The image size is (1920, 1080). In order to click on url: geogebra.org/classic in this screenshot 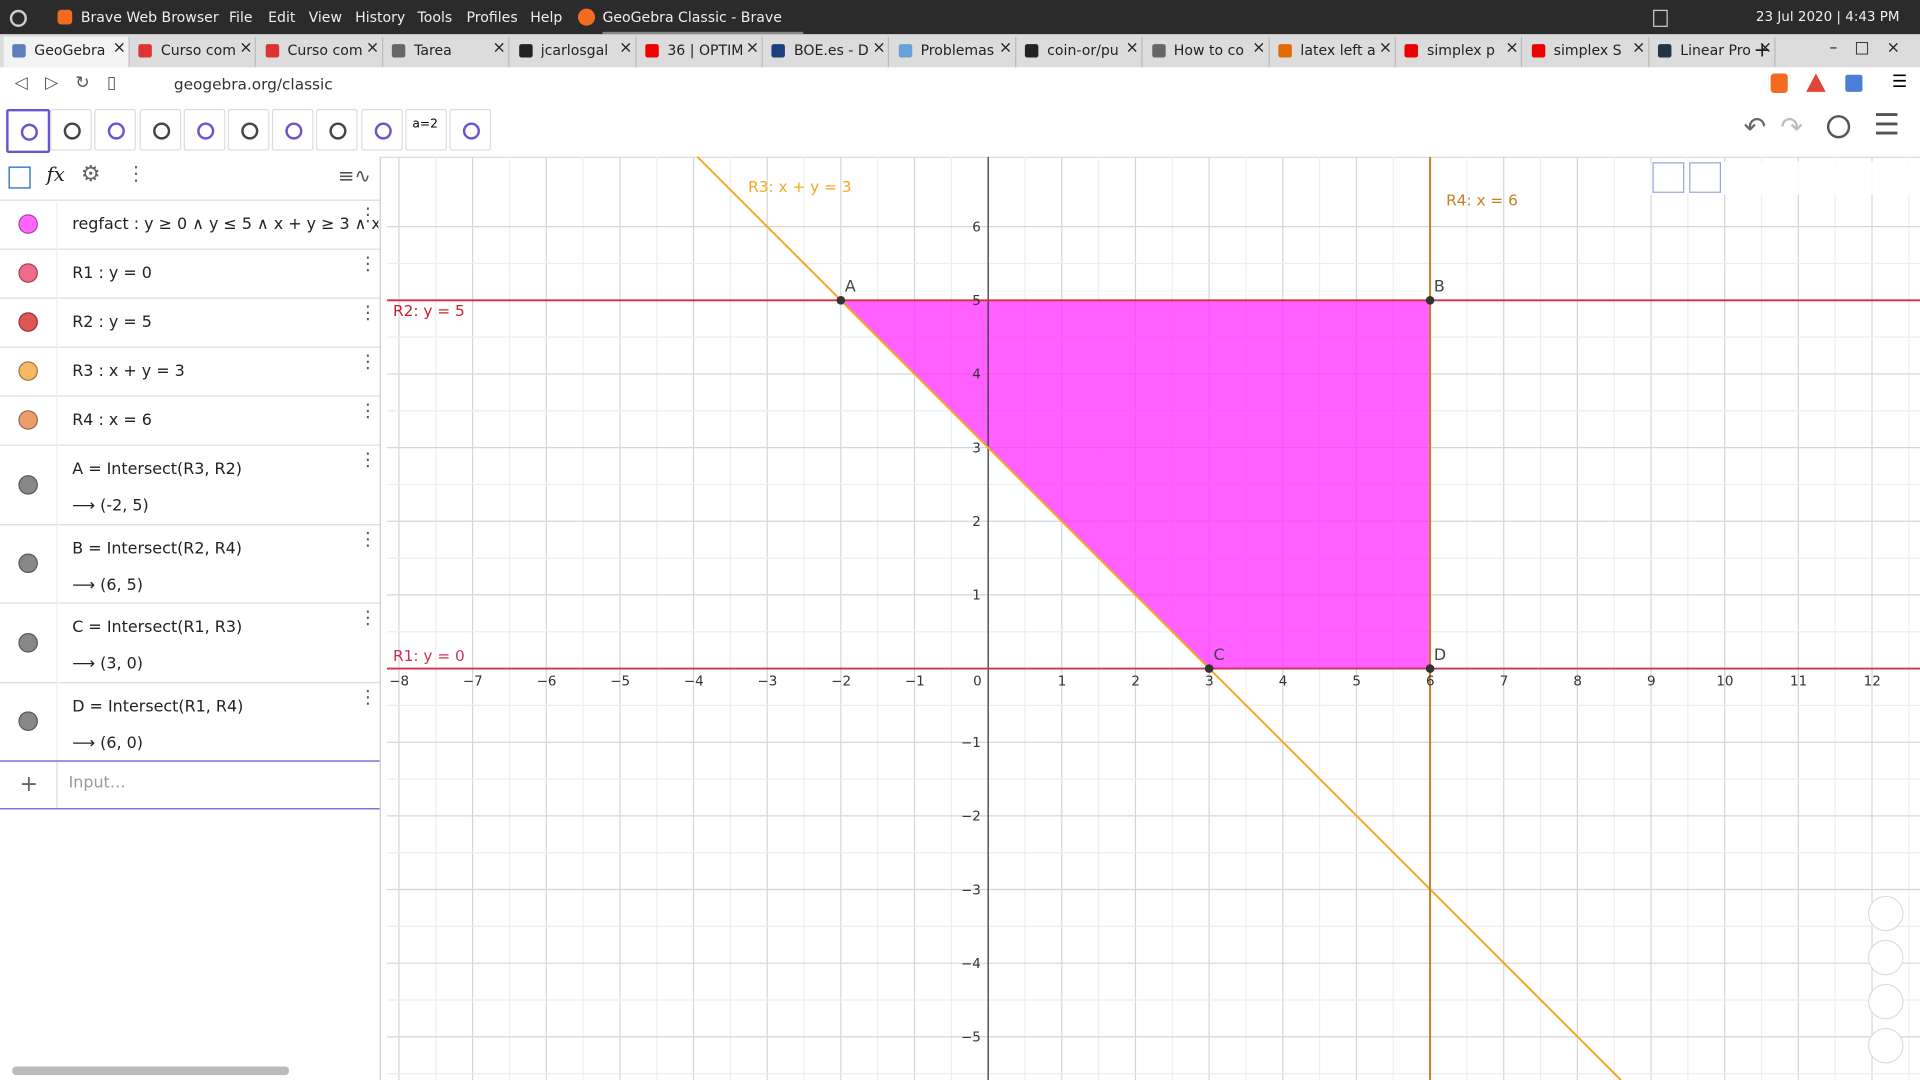, I will do `click(253, 84)`.